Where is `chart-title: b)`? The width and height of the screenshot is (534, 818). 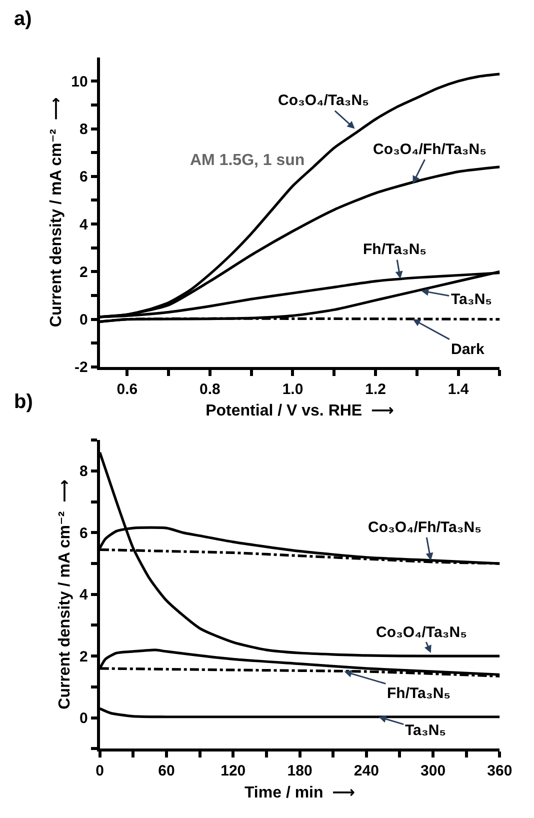
chart-title: b) is located at coordinates (23, 402).